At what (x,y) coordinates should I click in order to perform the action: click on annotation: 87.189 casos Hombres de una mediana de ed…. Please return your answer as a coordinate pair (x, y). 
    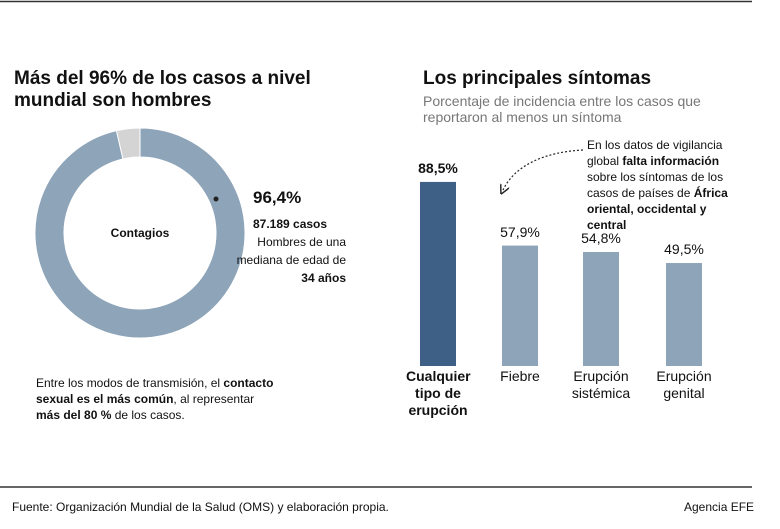
    Looking at the image, I should click on (291, 251).